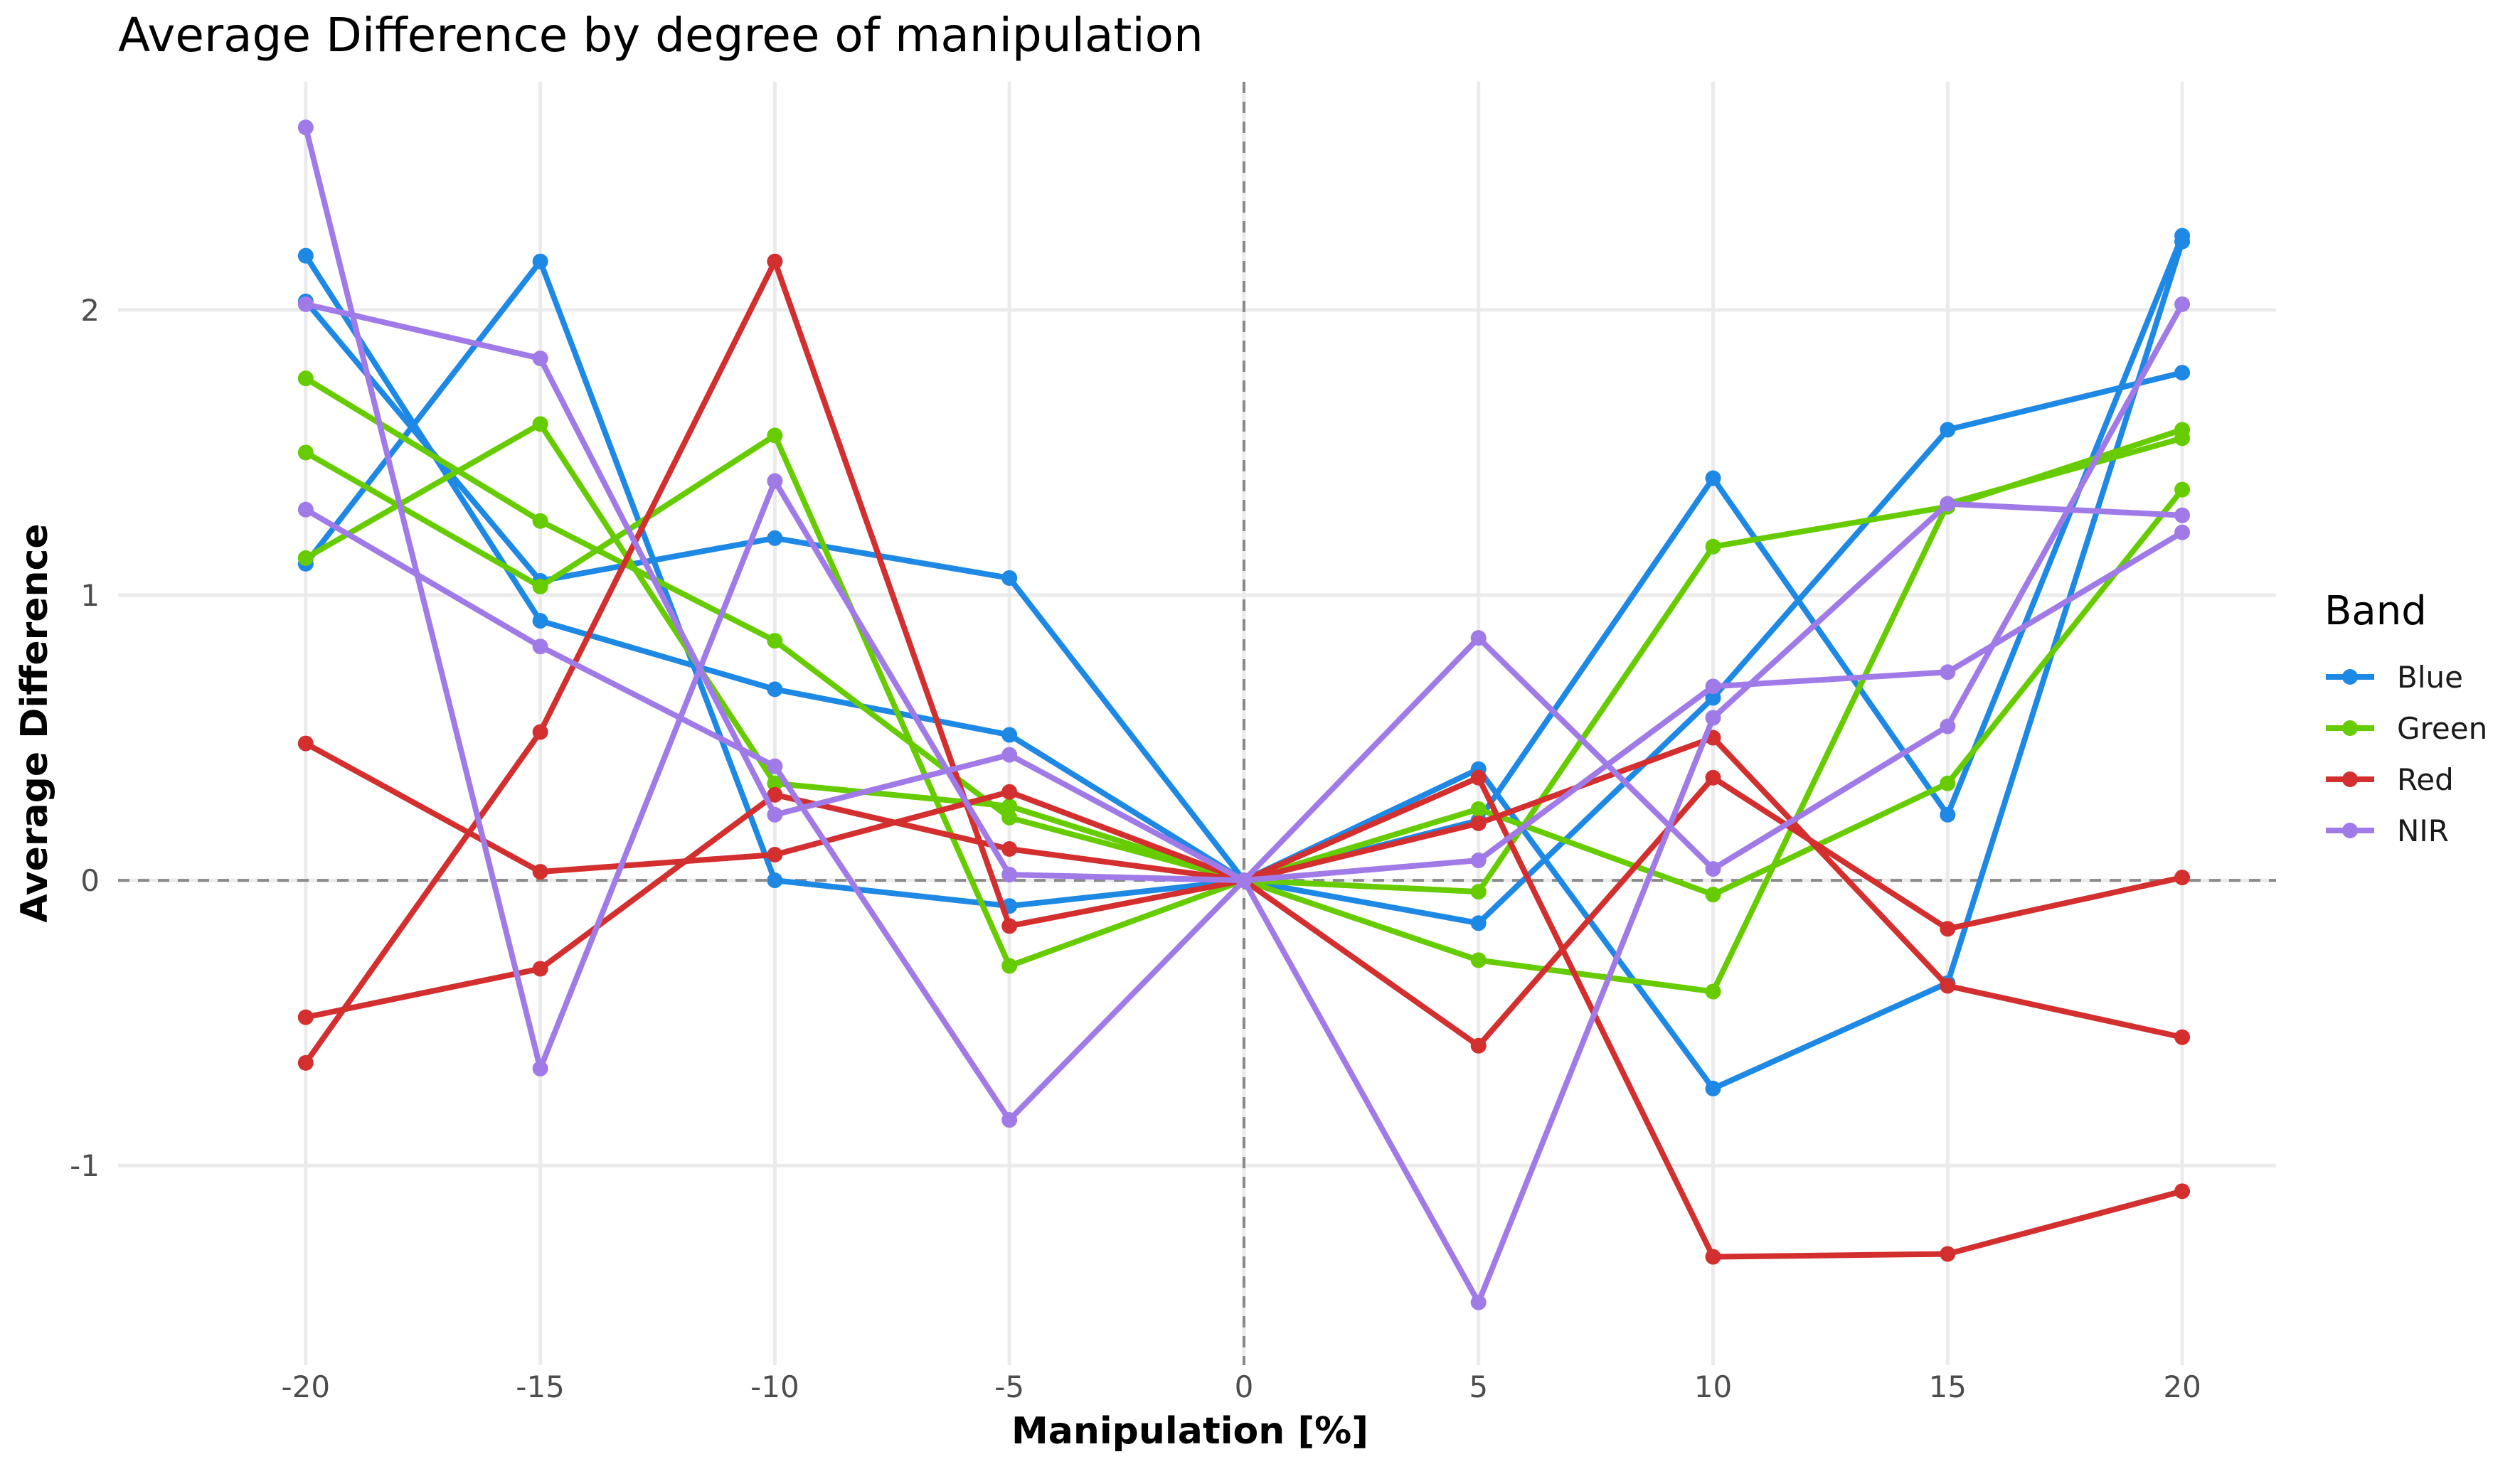 The height and width of the screenshot is (1469, 2520). Describe the element at coordinates (774, 1386) in the screenshot. I see `x-tick-label: -10` at that location.